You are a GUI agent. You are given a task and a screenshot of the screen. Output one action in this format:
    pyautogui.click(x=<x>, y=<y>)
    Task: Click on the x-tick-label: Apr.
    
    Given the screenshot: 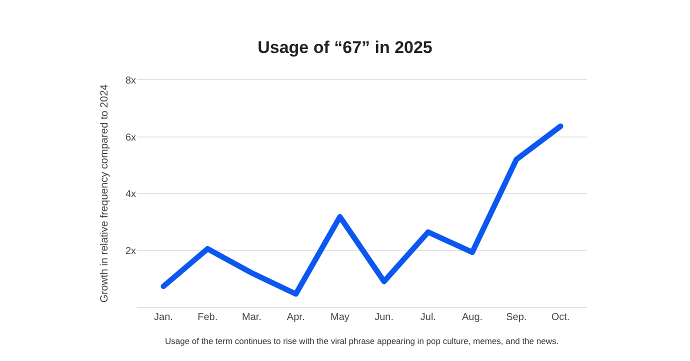 What is the action you would take?
    pyautogui.click(x=295, y=318)
    